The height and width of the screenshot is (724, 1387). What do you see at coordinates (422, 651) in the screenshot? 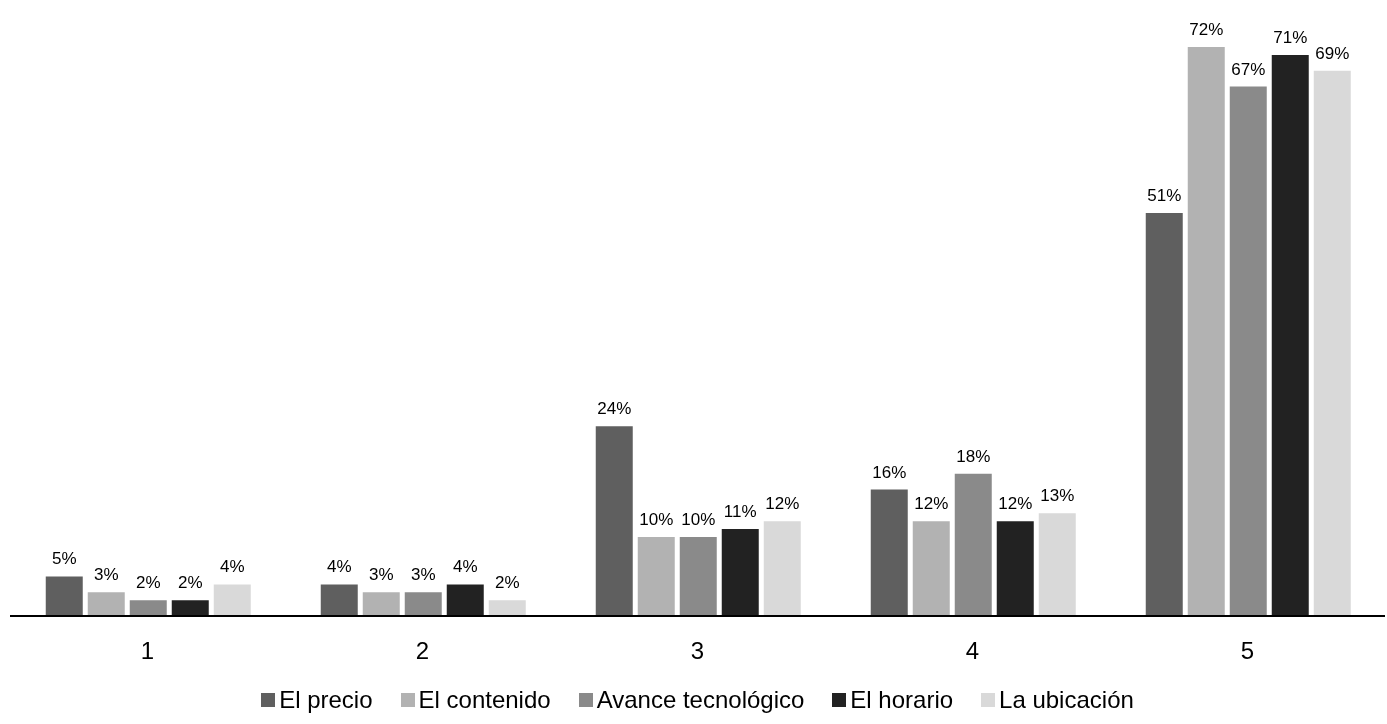
I see `x-tick-label: 2` at bounding box center [422, 651].